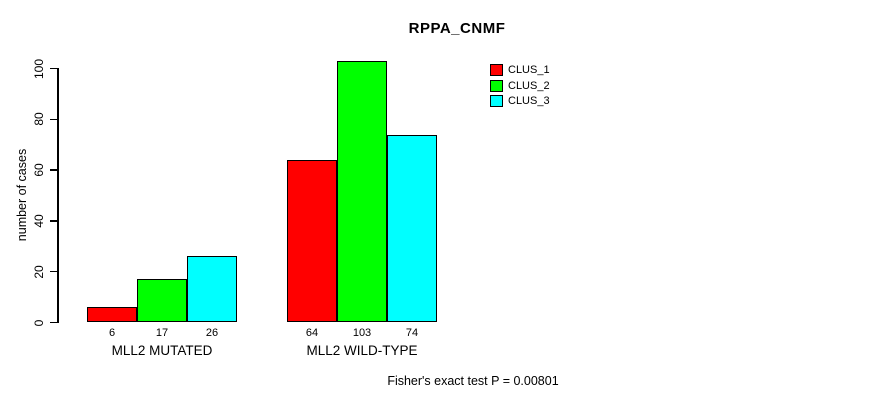  What do you see at coordinates (39, 272) in the screenshot?
I see `y-tick-label: 20` at bounding box center [39, 272].